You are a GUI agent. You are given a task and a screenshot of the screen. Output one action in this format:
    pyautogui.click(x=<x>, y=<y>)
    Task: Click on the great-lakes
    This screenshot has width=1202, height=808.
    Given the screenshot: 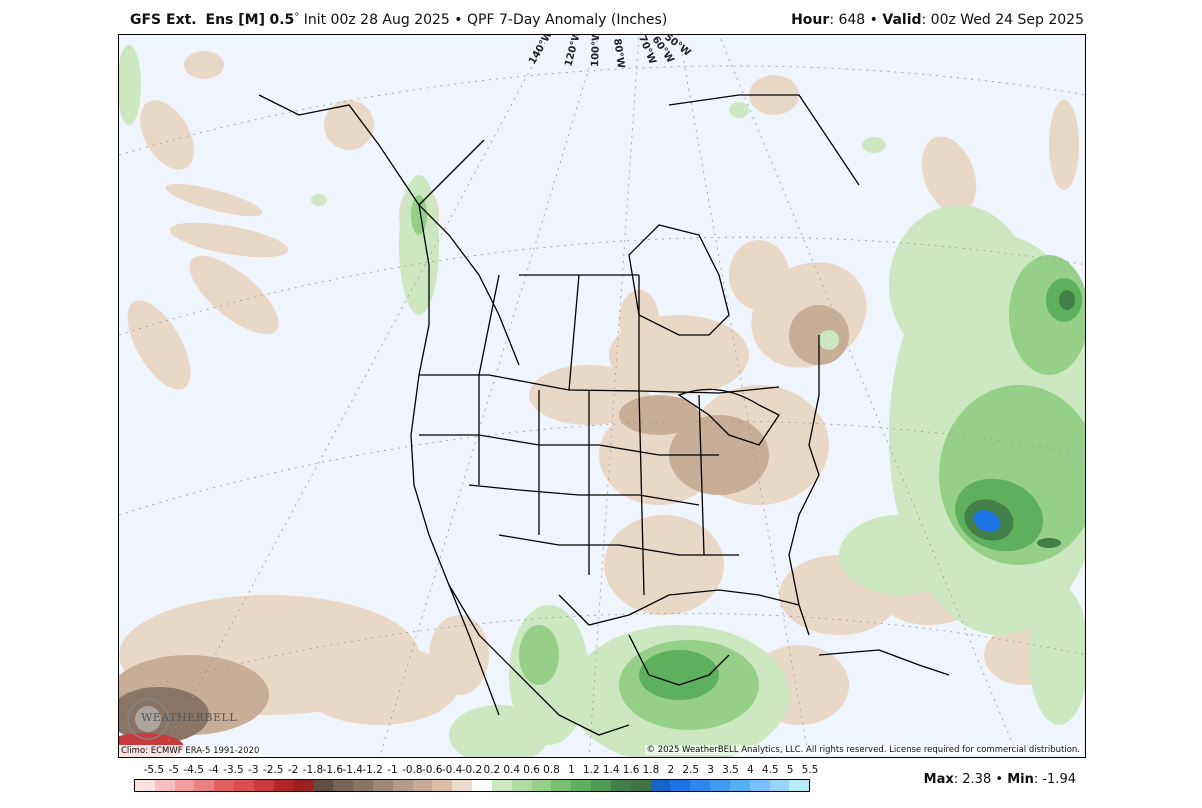 What is the action you would take?
    pyautogui.click(x=728, y=417)
    